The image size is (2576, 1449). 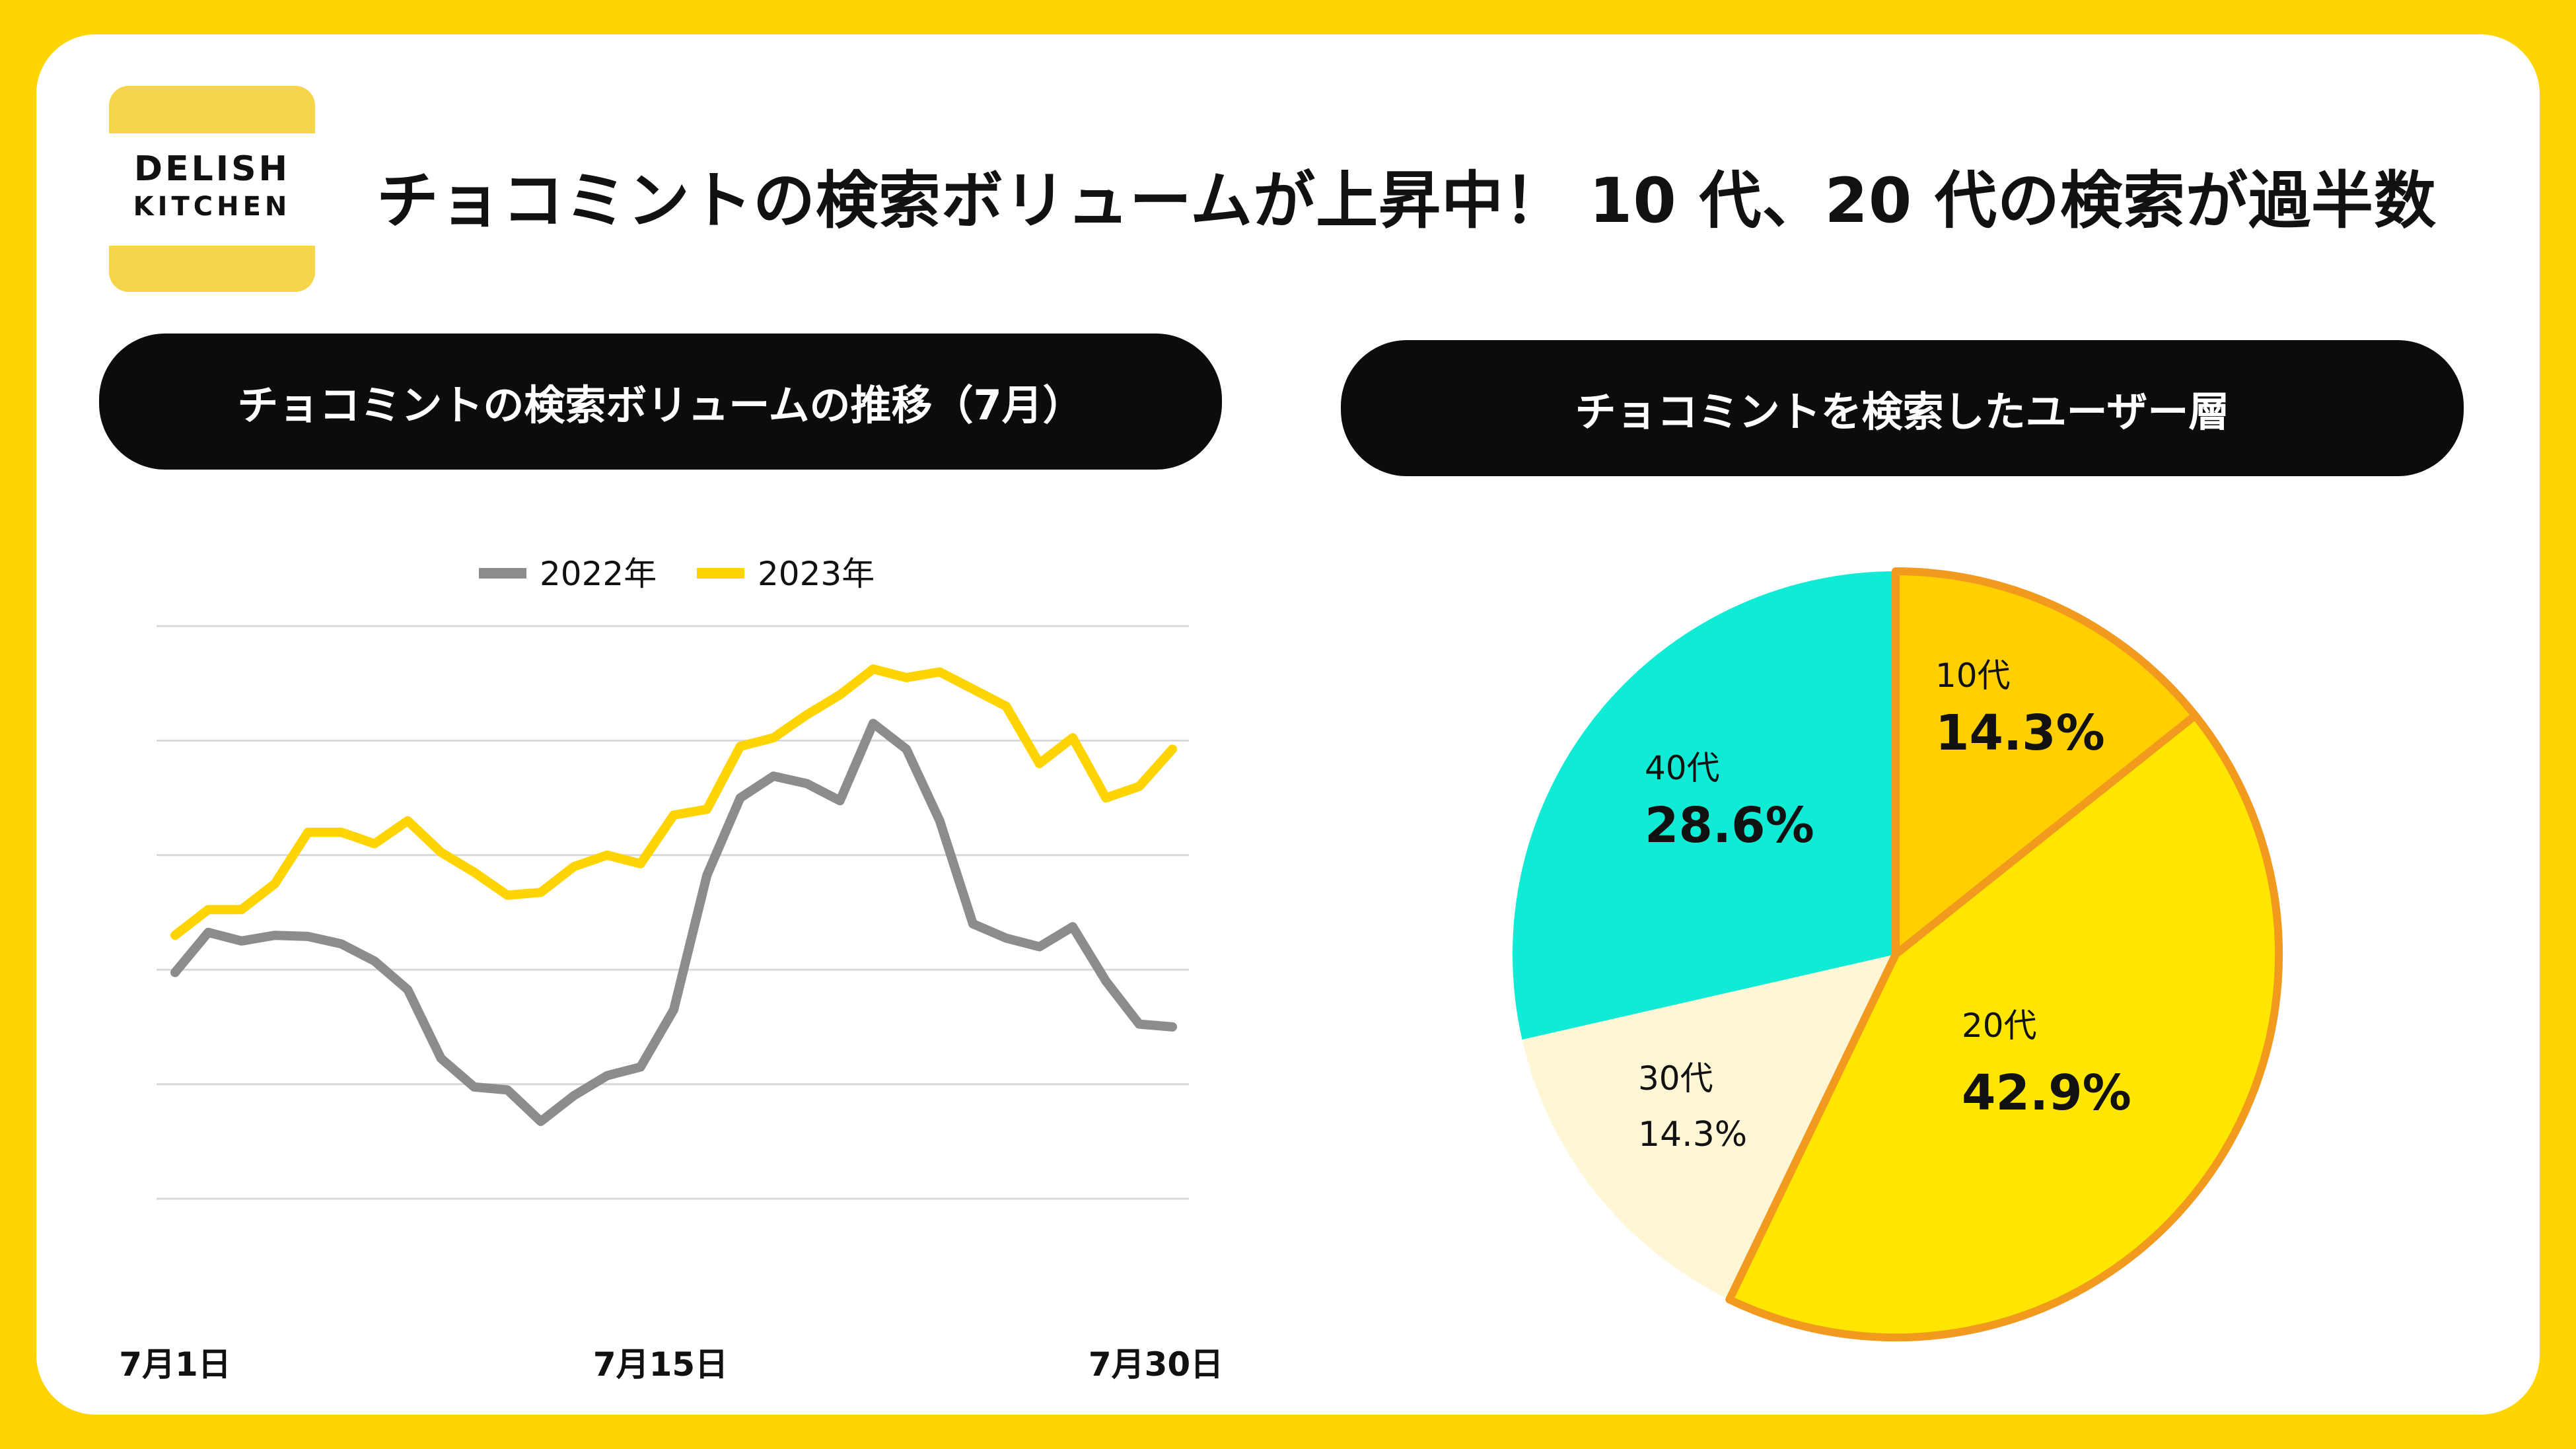 I want to click on logo-line-2: KITCHEN, so click(x=212, y=207).